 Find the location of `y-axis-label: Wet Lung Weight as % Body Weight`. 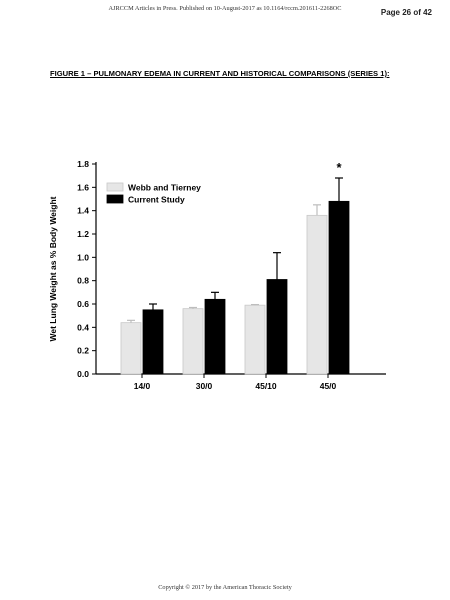

y-axis-label: Wet Lung Weight as % Body Weight is located at coordinates (53, 268).